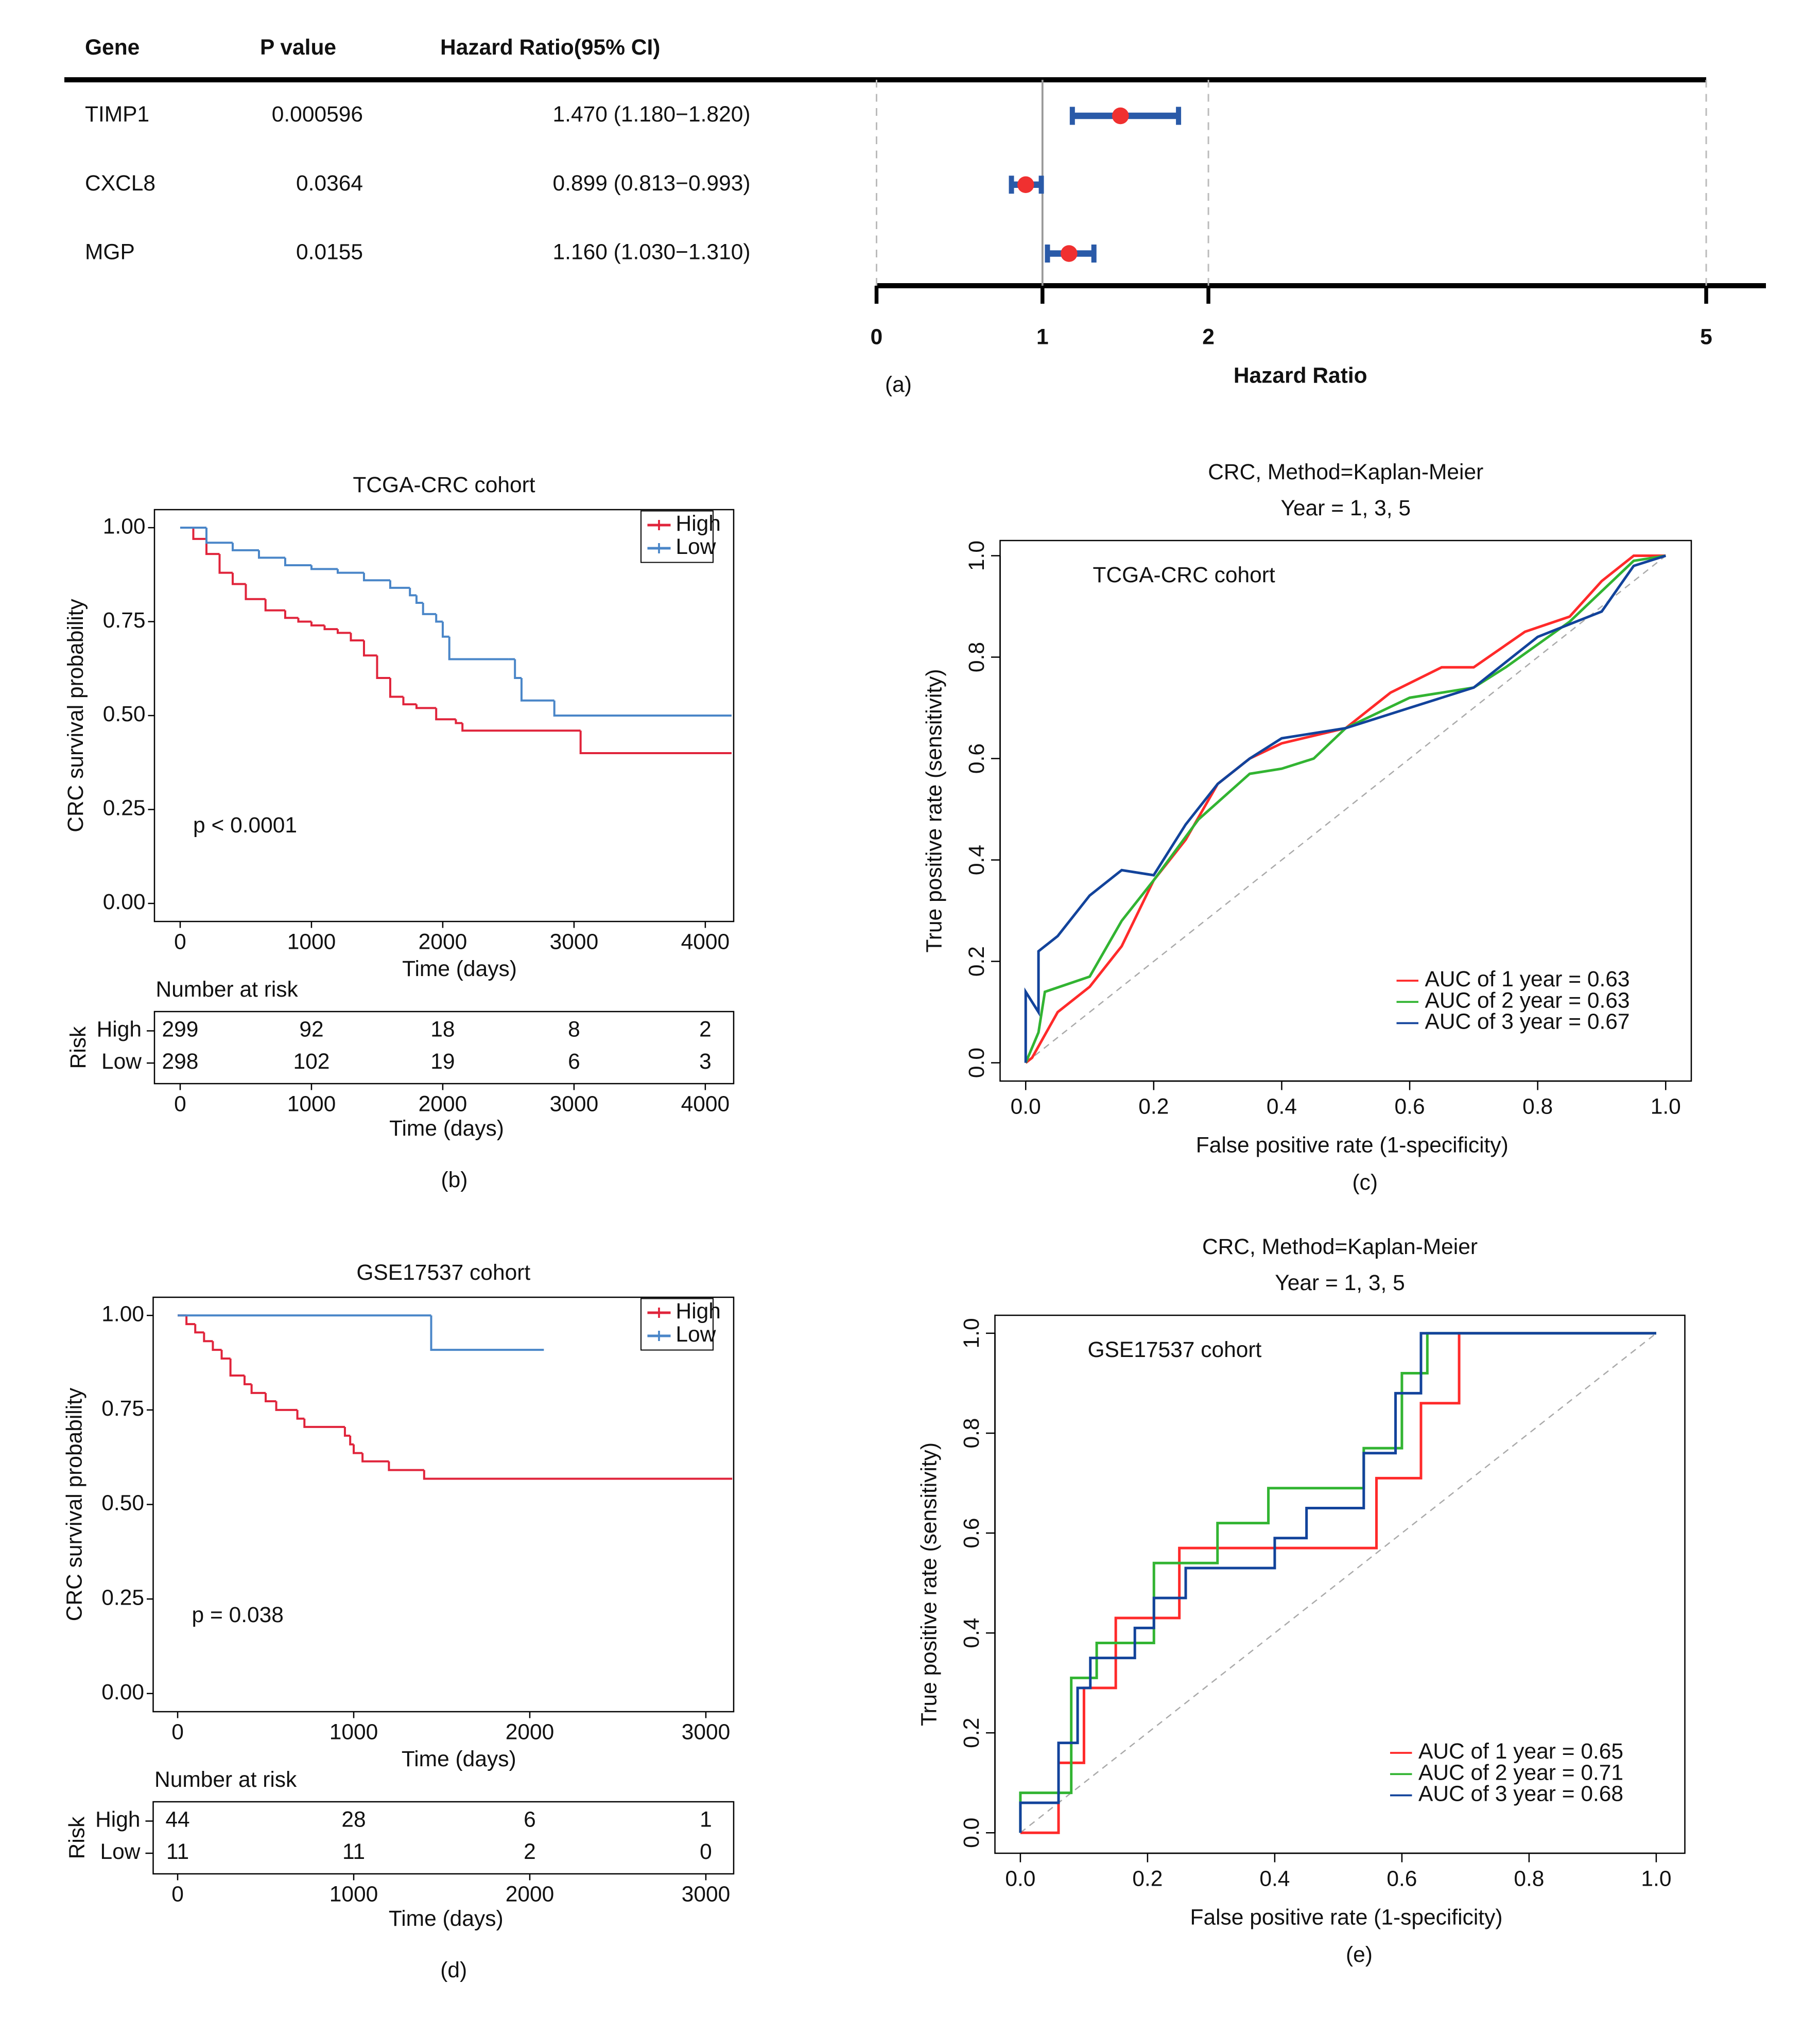 Image resolution: width=1820 pixels, height=2036 pixels. What do you see at coordinates (459, 1759) in the screenshot?
I see `x-axis-title: Time (days)` at bounding box center [459, 1759].